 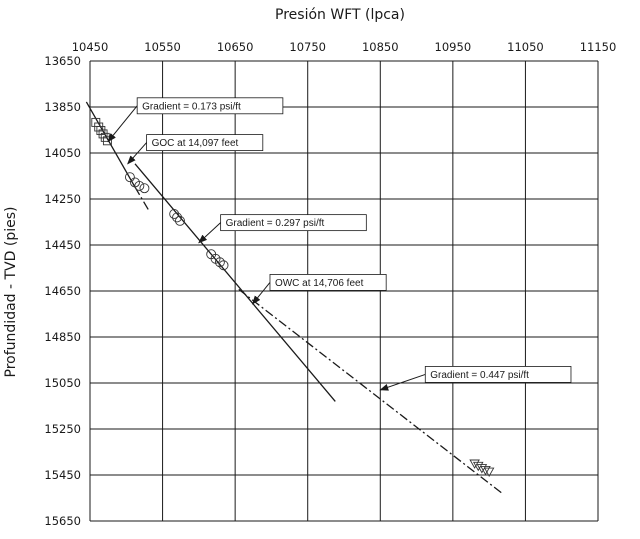 What do you see at coordinates (62, 61) in the screenshot?
I see `y-tick-label: 13650` at bounding box center [62, 61].